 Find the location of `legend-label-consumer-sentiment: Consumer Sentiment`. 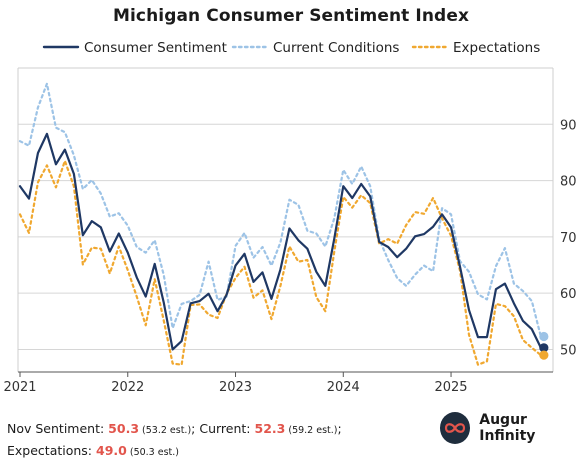

legend-label-consumer-sentiment: Consumer Sentiment is located at coordinates (155, 48).